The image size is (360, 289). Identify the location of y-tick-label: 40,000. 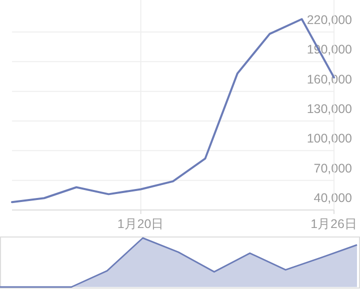
(333, 198).